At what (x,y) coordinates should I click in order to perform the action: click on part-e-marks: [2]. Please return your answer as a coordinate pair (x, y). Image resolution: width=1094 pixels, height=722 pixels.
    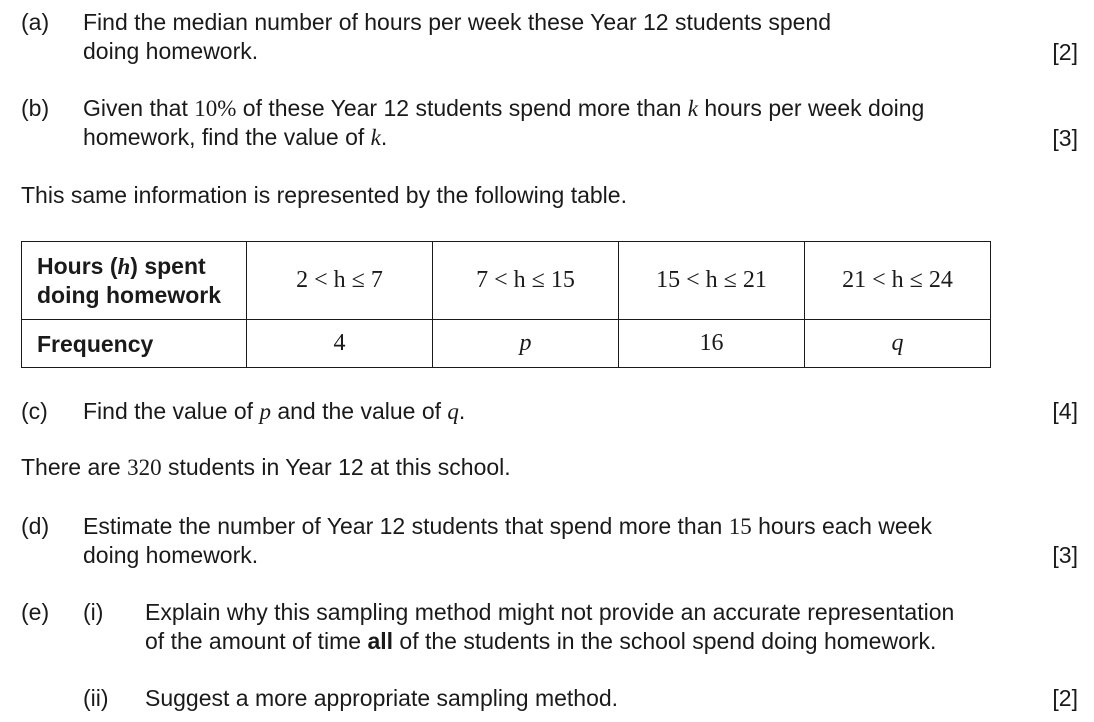
    Looking at the image, I should click on (1065, 698).